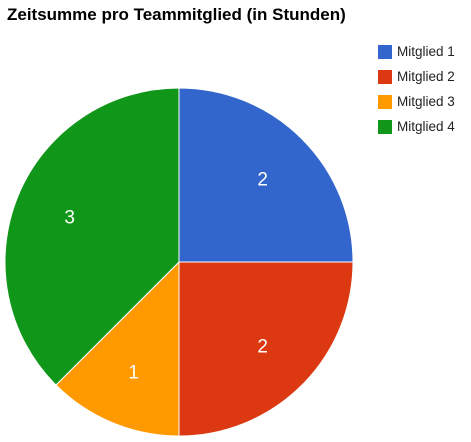  I want to click on chart-title: Zeitsumme pro Teammitglied (in Stunden), so click(176, 14).